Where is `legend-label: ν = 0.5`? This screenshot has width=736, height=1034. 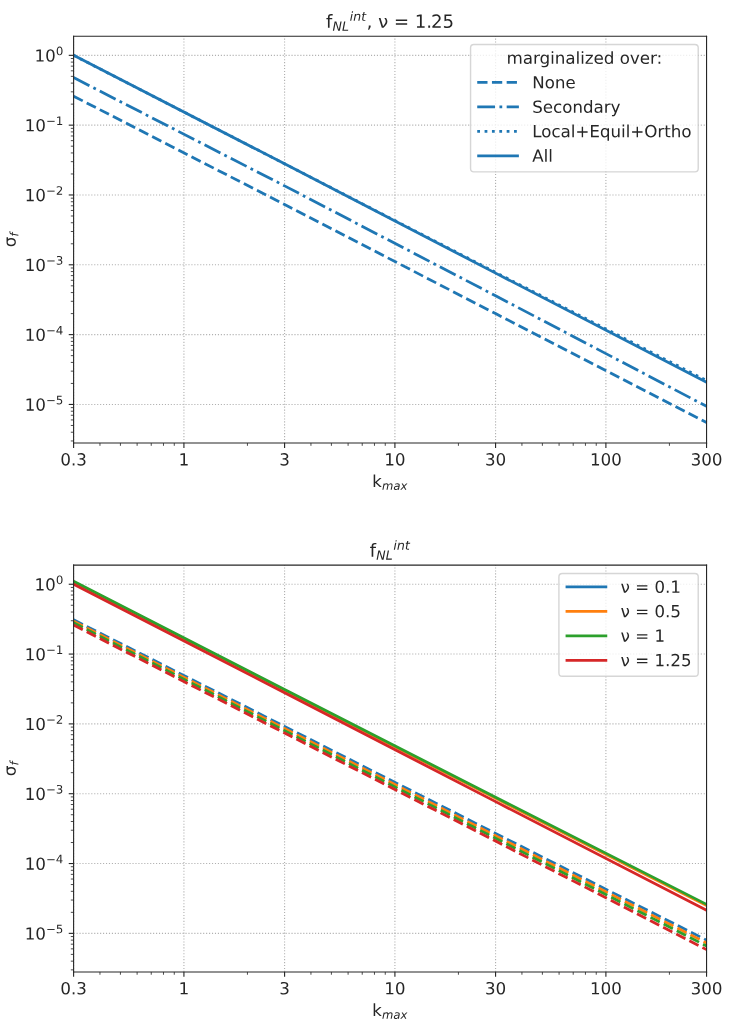
legend-label: ν = 0.5 is located at coordinates (650, 611).